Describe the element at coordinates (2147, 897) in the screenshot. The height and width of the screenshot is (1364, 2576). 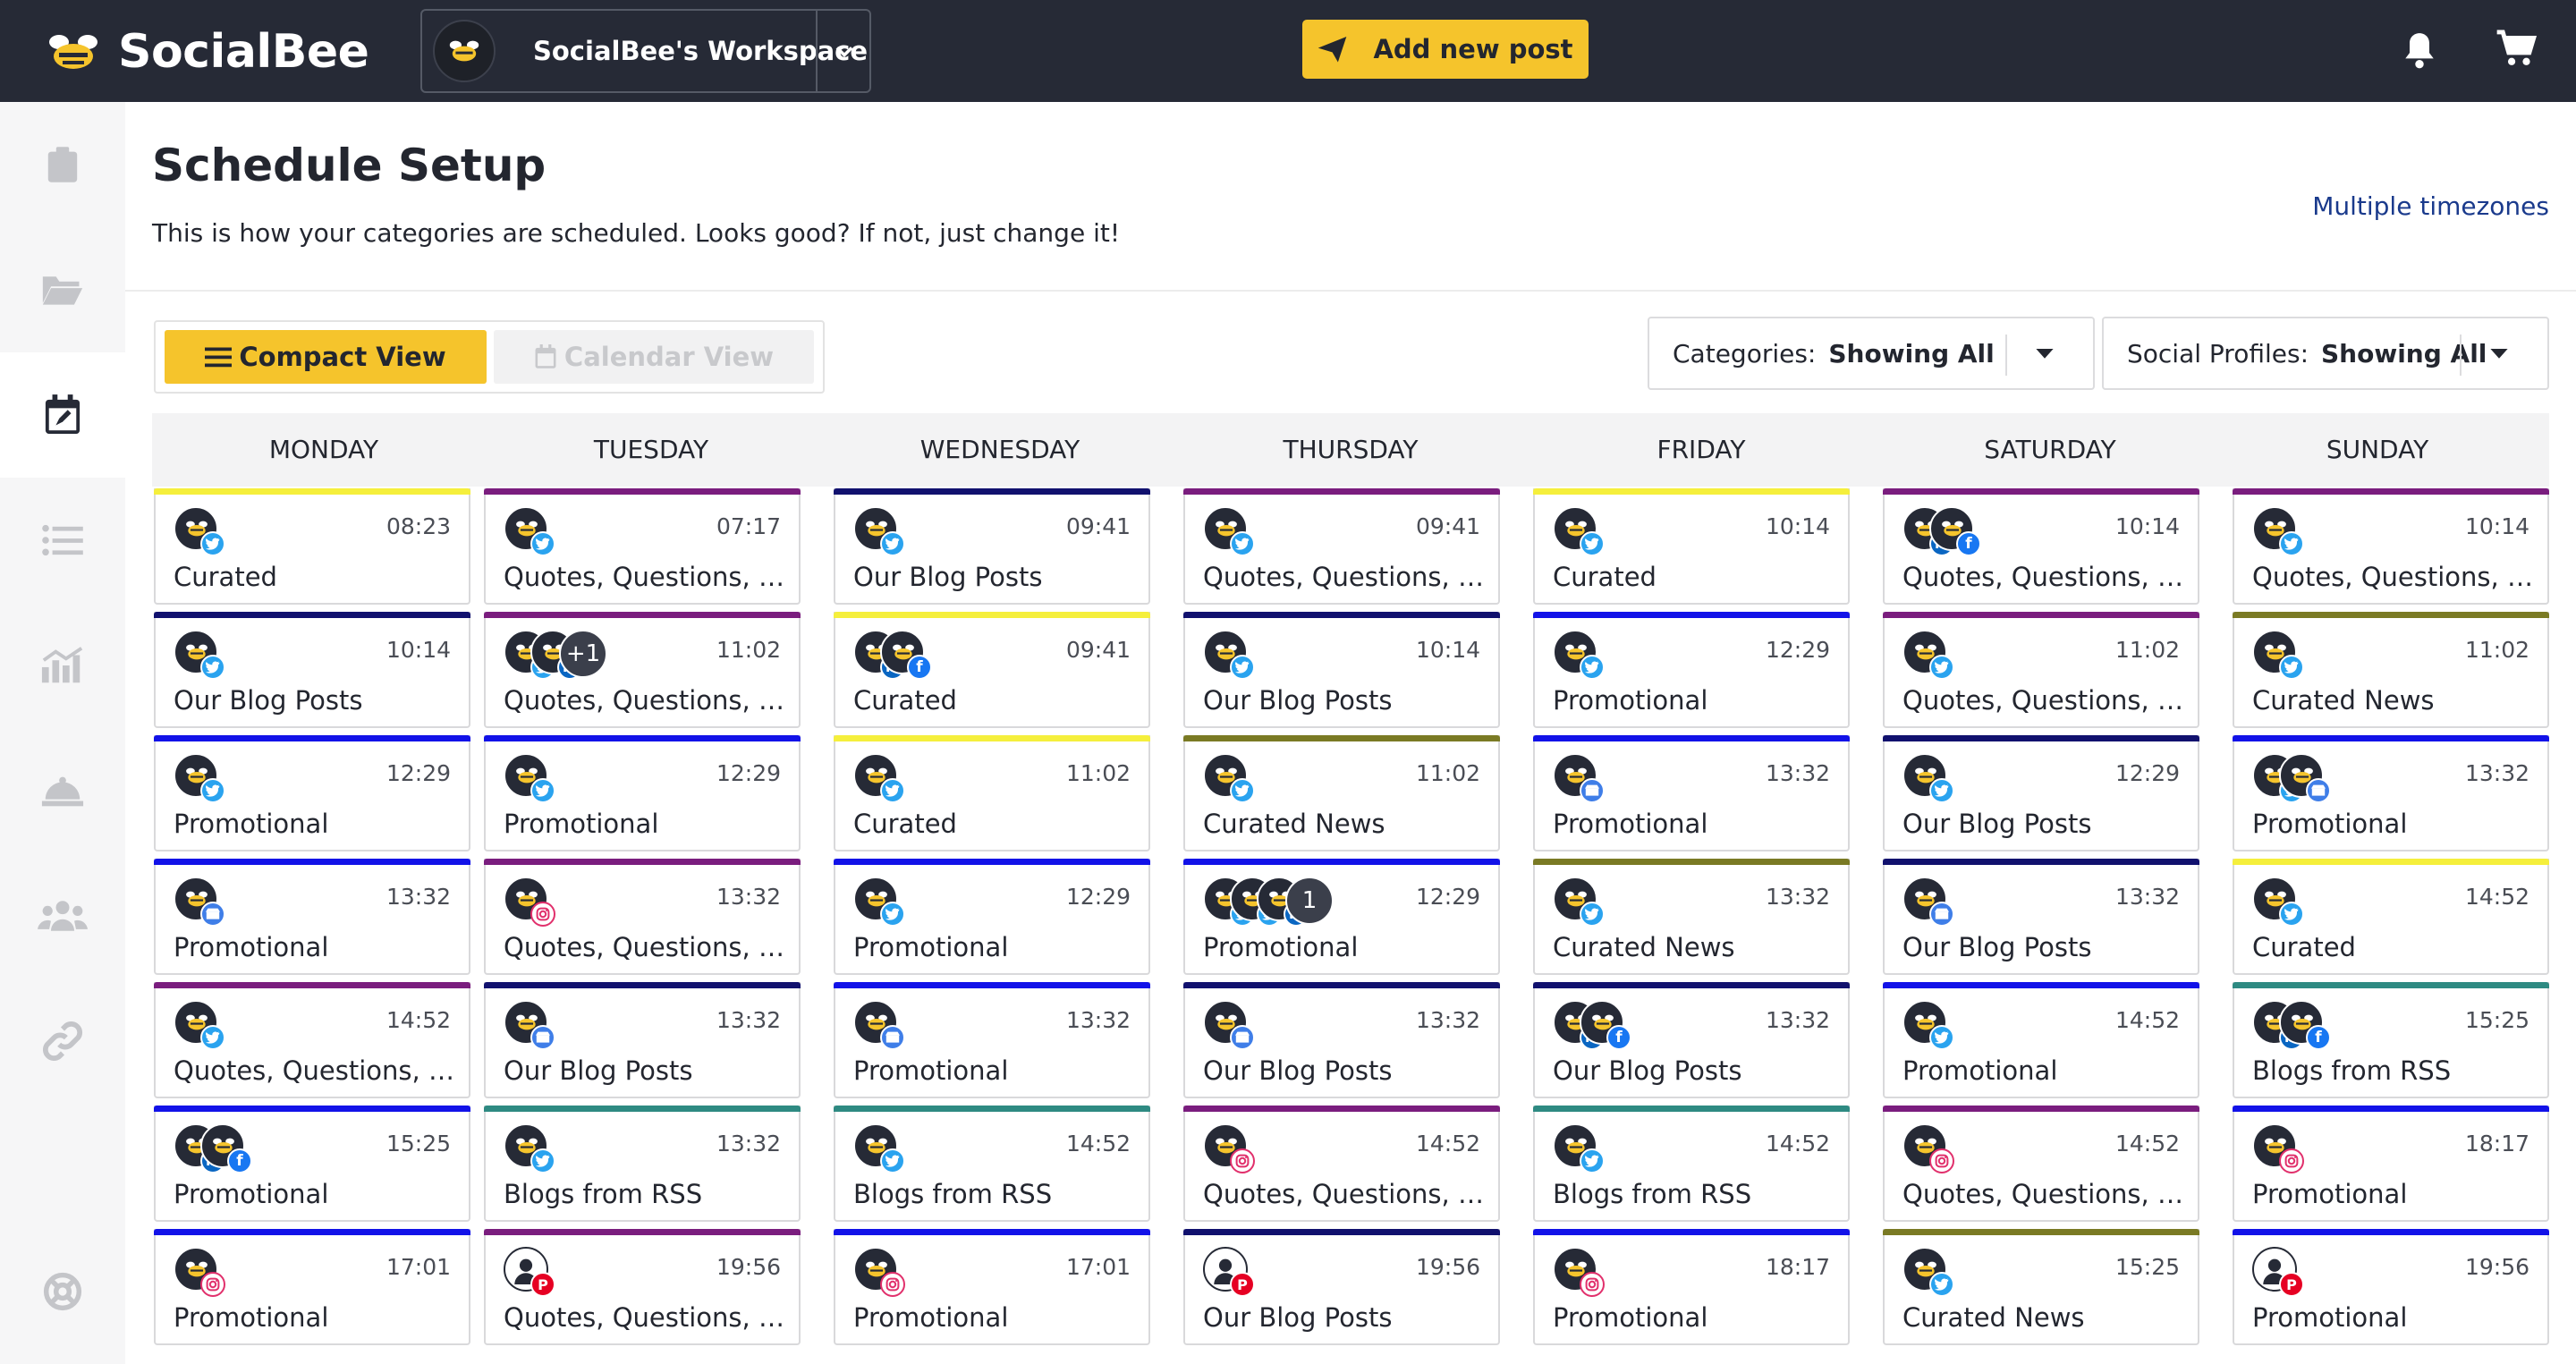
I see `slot-time: 13:32` at that location.